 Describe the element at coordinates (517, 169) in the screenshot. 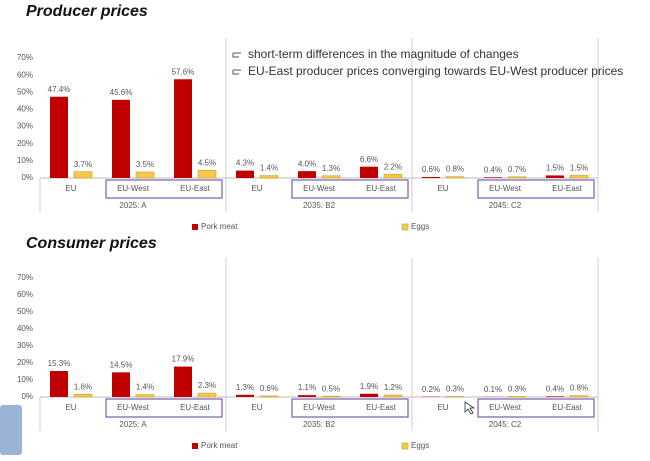

I see `value-label: 0.7%` at that location.